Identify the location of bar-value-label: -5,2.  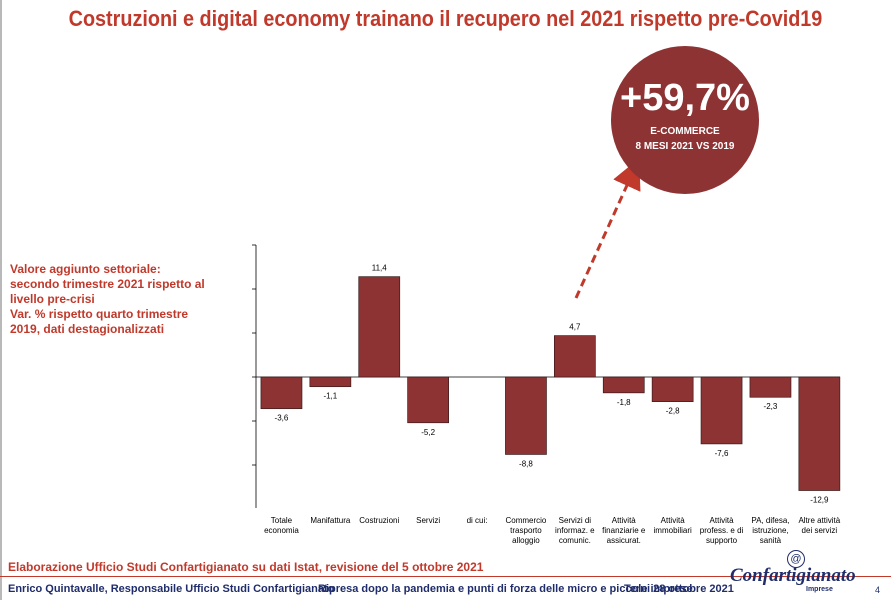
(428, 432).